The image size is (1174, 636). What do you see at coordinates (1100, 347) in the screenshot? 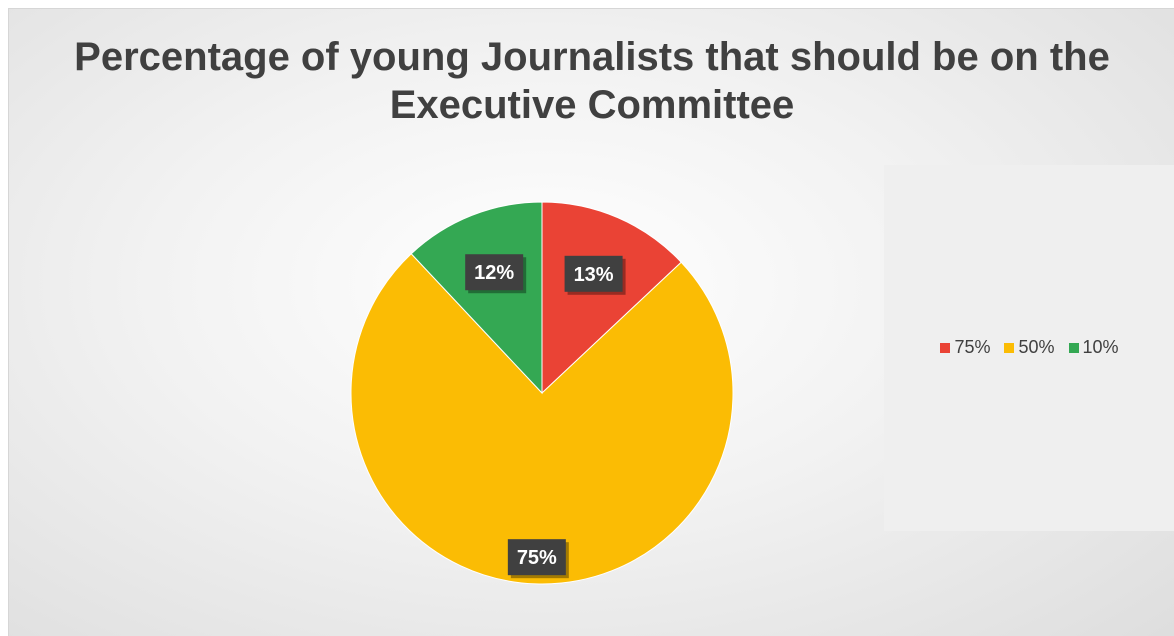
I see `legend-label: 10%` at bounding box center [1100, 347].